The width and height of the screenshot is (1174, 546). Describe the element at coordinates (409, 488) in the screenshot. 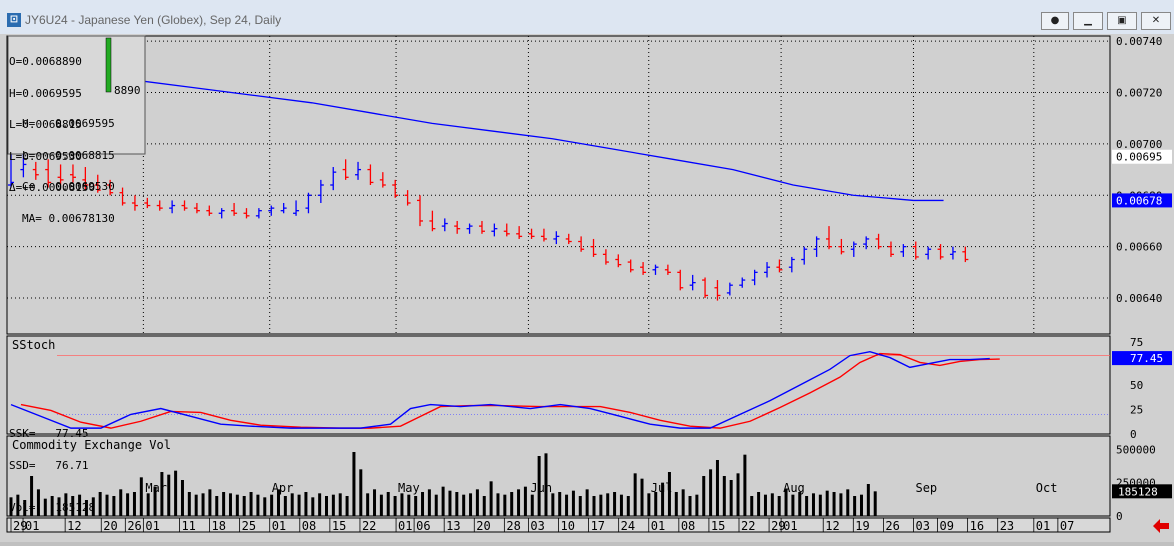

I see `month-label-2: May` at that location.